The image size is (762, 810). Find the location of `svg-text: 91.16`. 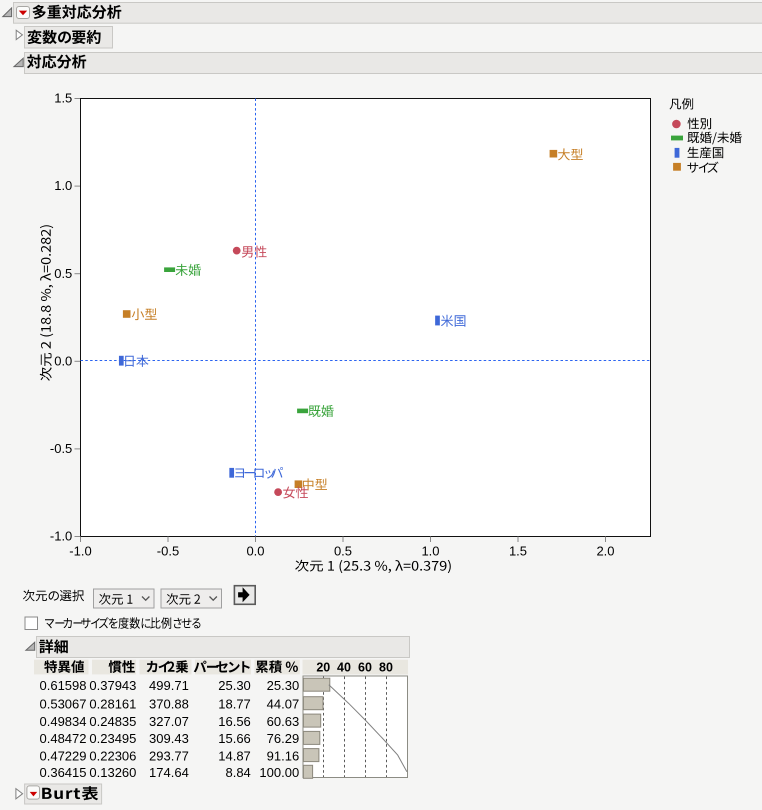

svg-text: 91.16 is located at coordinates (283, 755).